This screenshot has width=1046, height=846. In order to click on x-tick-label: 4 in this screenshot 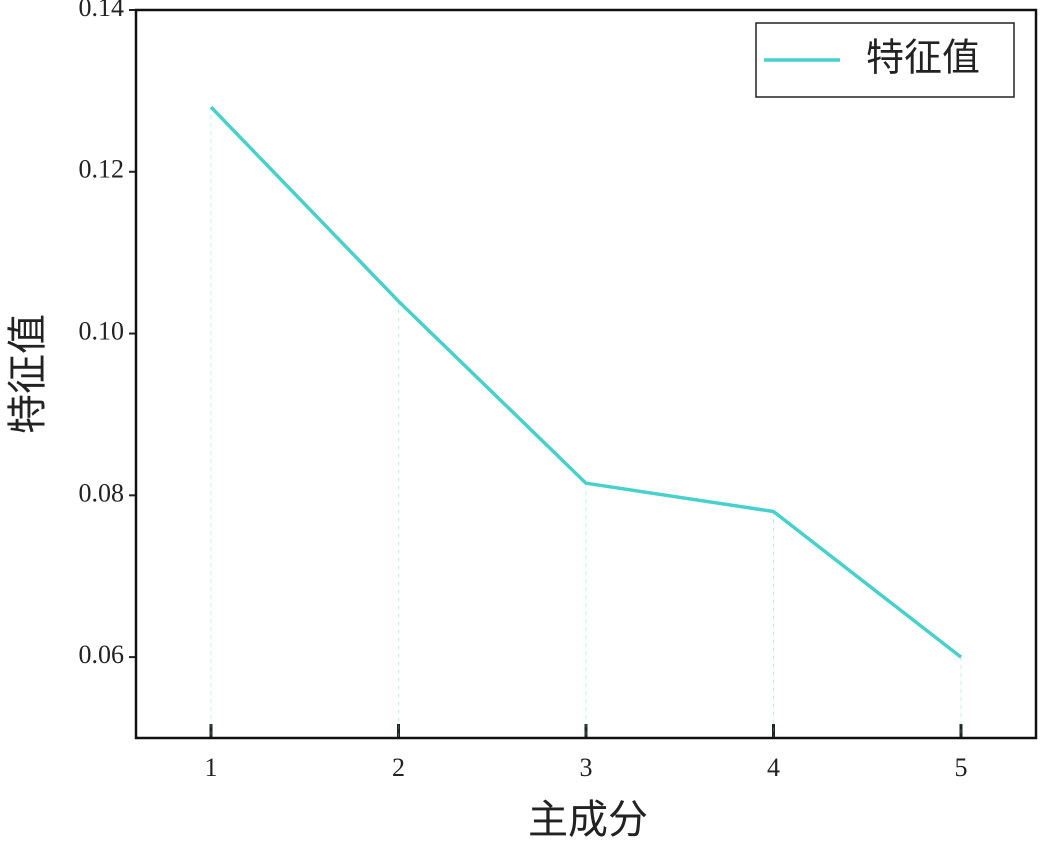, I will do `click(773, 767)`.